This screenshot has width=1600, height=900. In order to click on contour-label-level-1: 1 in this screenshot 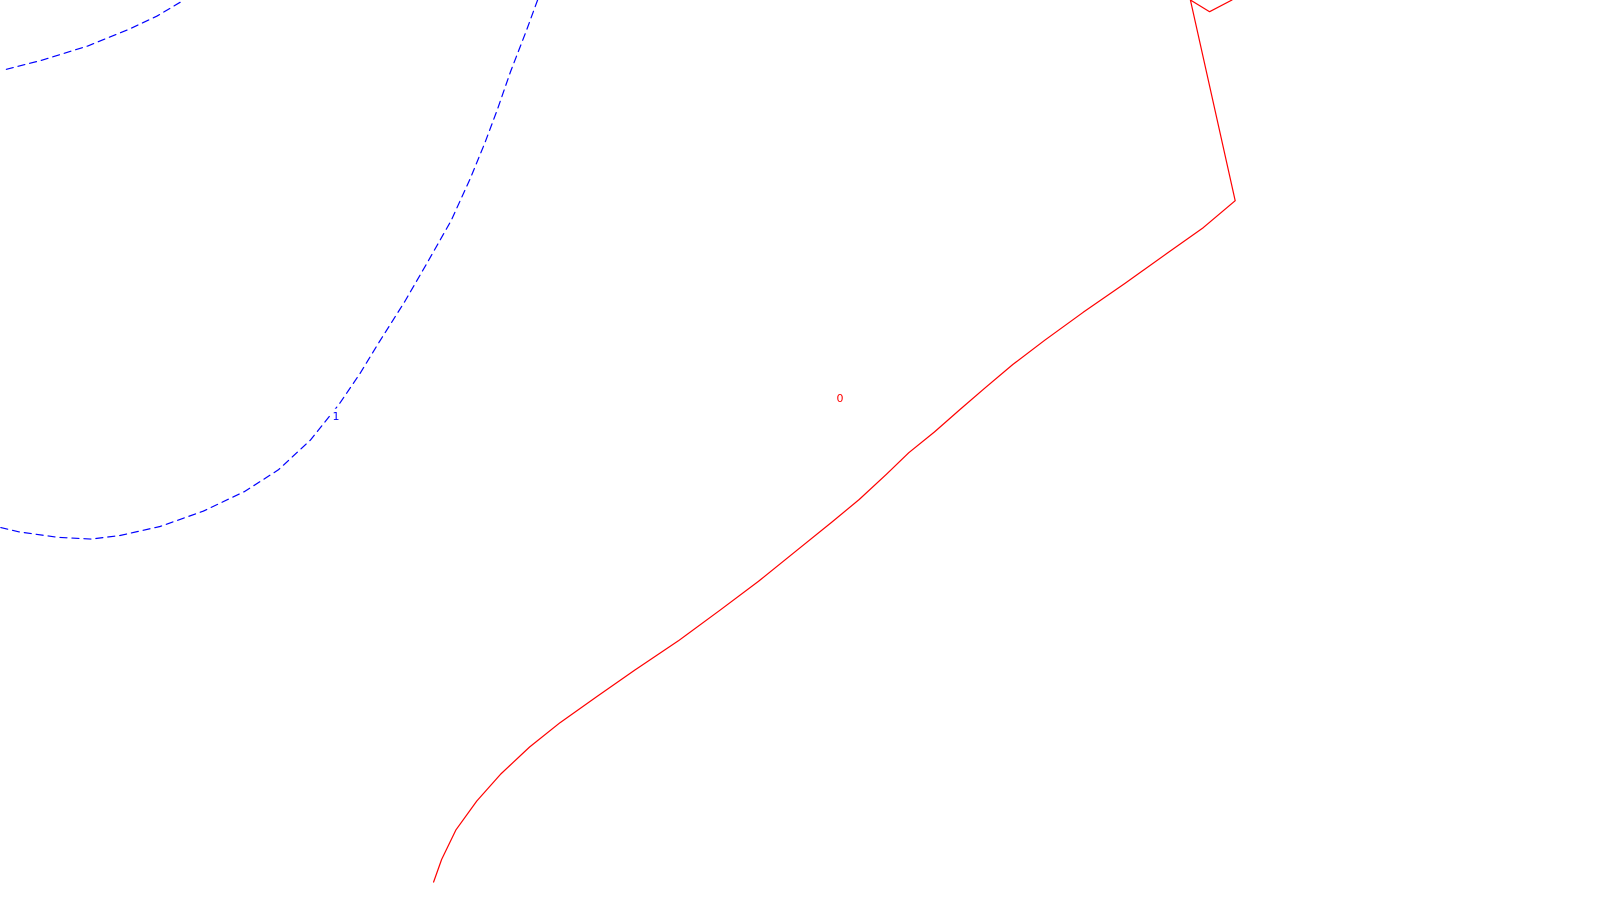, I will do `click(336, 416)`.